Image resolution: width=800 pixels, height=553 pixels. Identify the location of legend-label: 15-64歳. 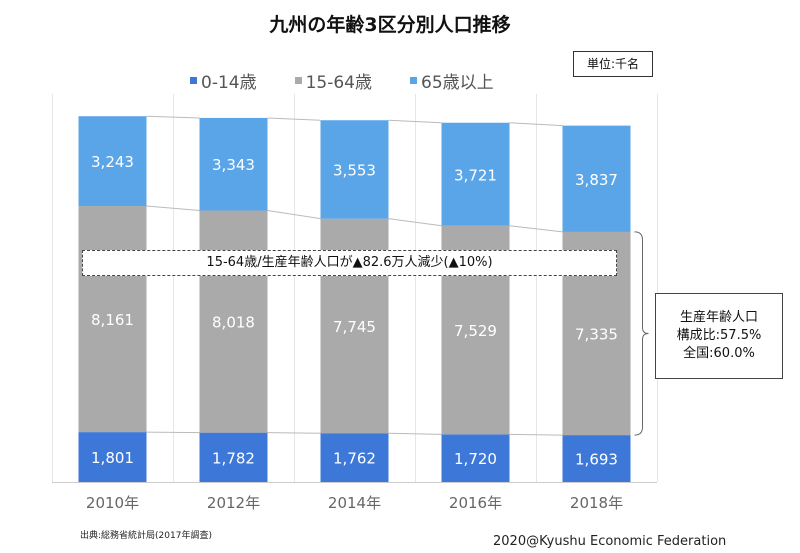
(338, 83).